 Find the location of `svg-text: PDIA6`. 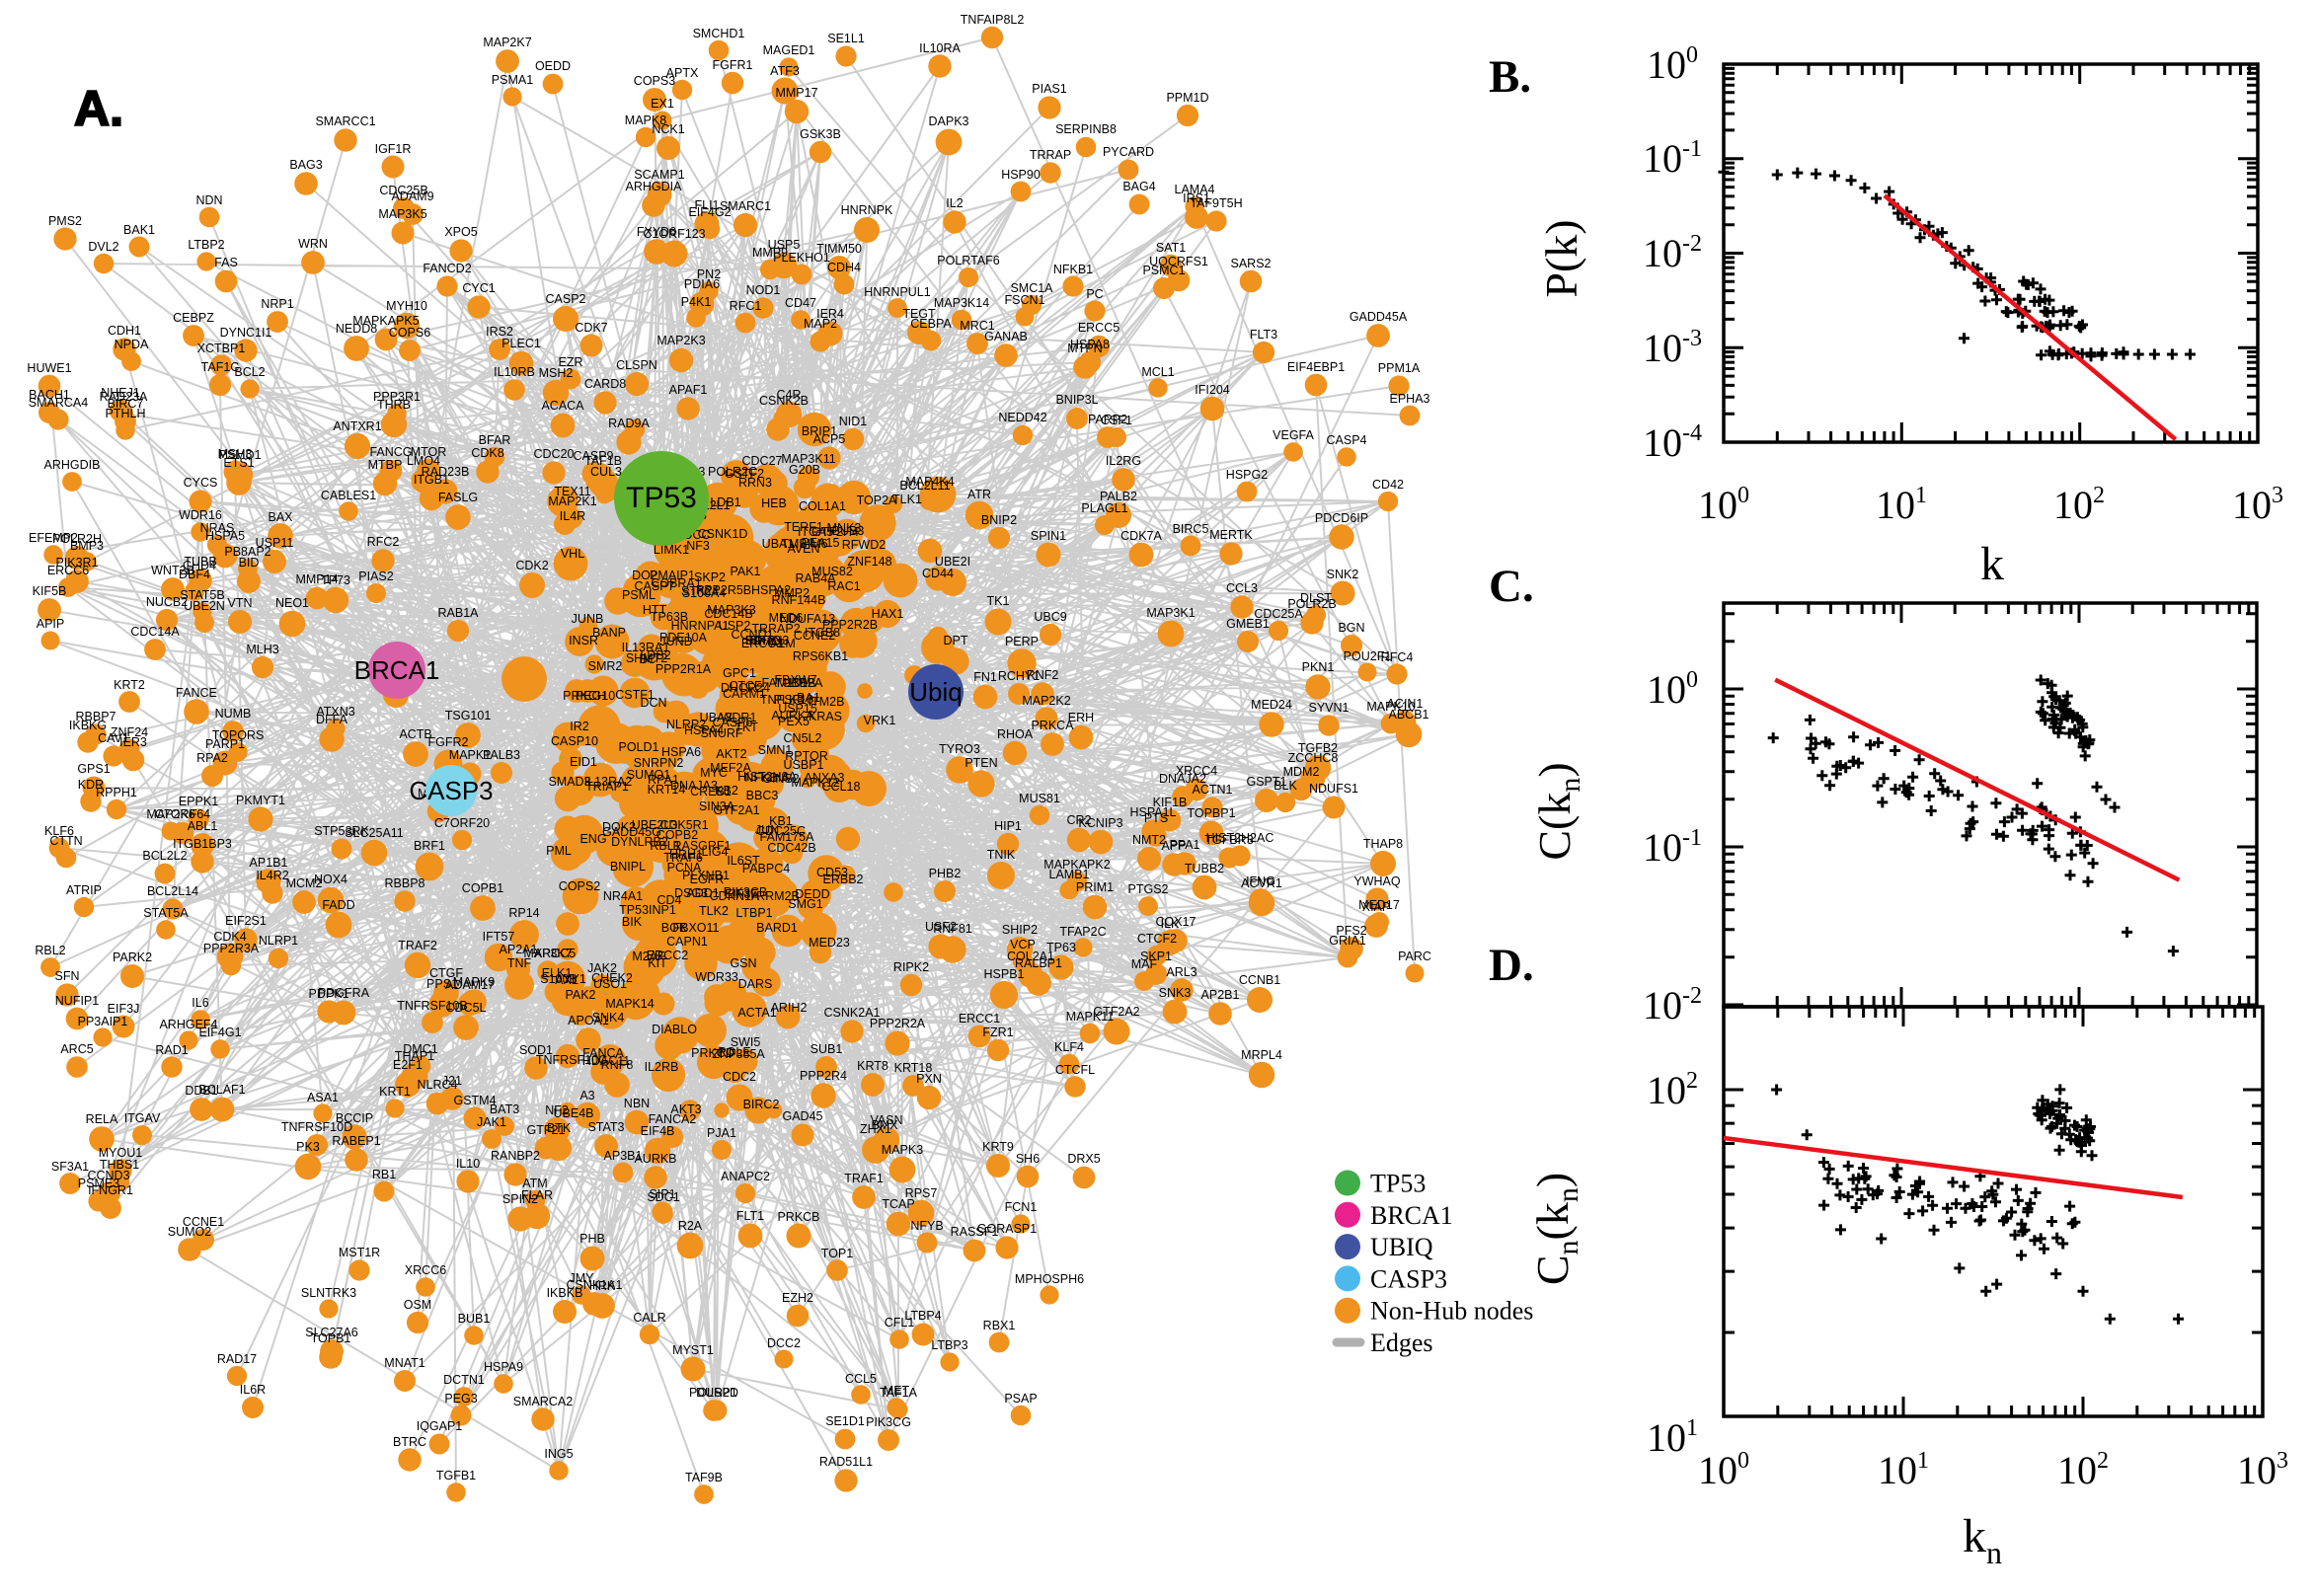

svg-text: PDIA6 is located at coordinates (702, 284).